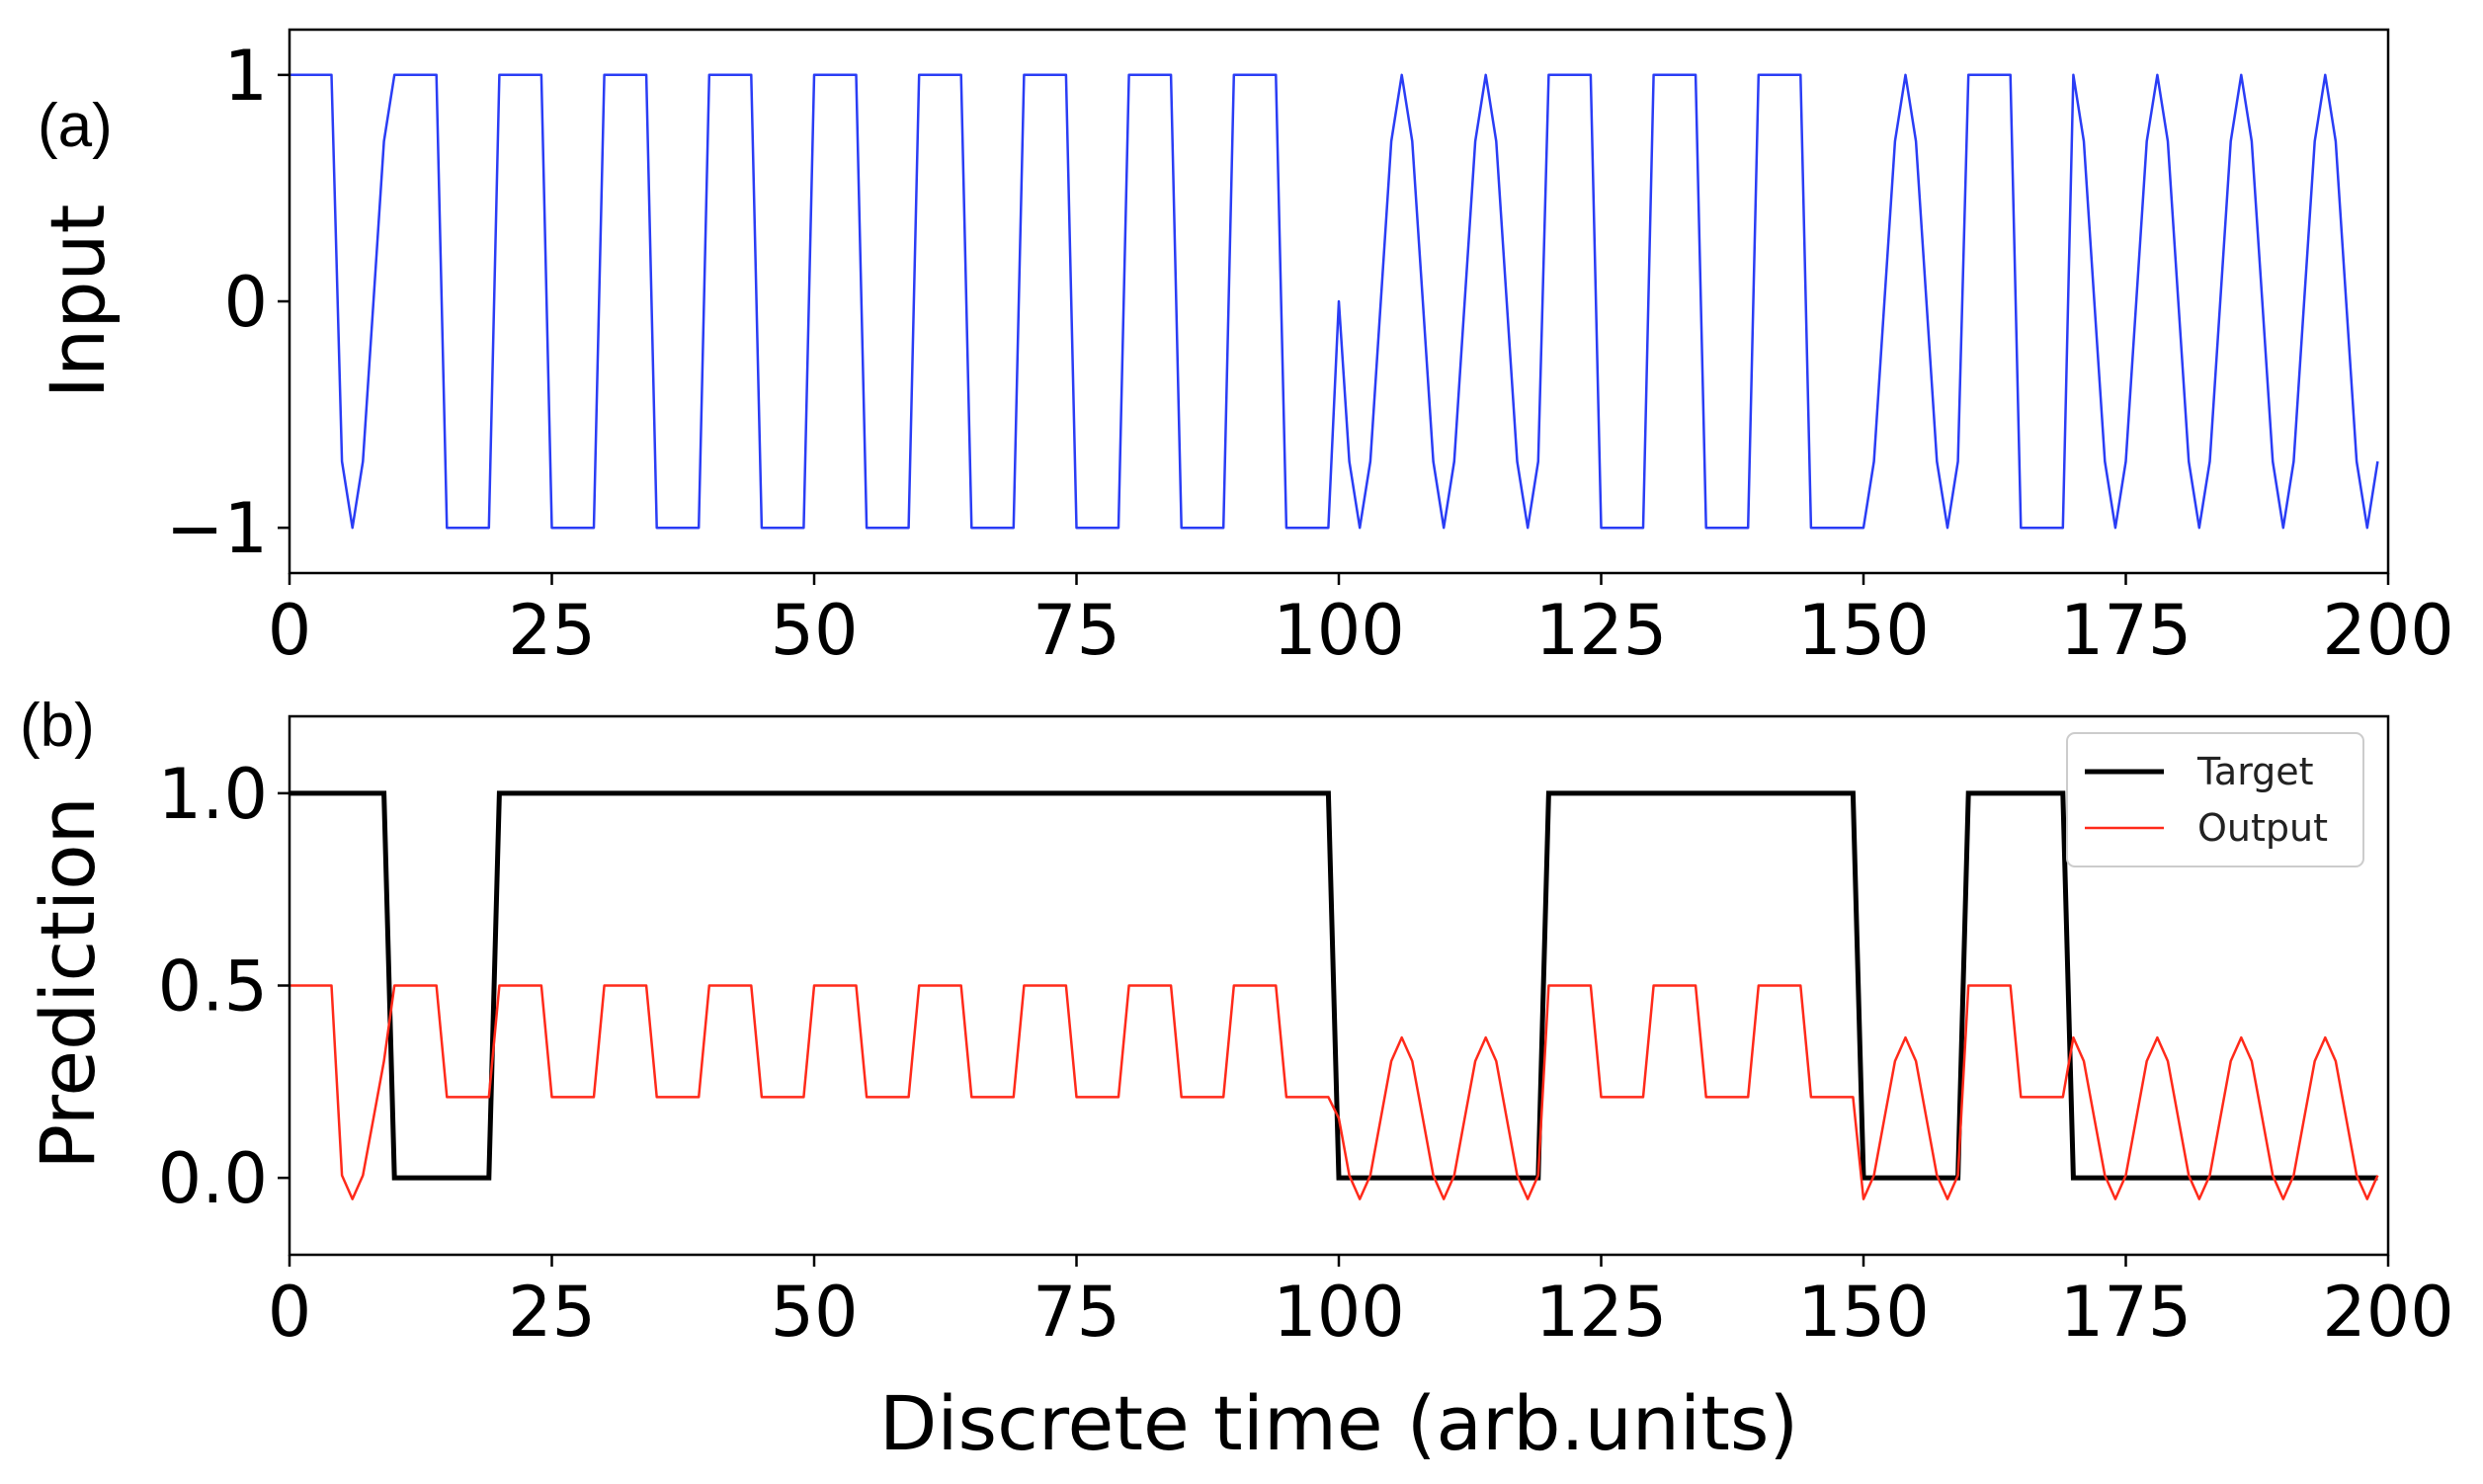 This screenshot has width=2483, height=1484. I want to click on panel-a-yticks: −1 0 1, so click(228, 302).